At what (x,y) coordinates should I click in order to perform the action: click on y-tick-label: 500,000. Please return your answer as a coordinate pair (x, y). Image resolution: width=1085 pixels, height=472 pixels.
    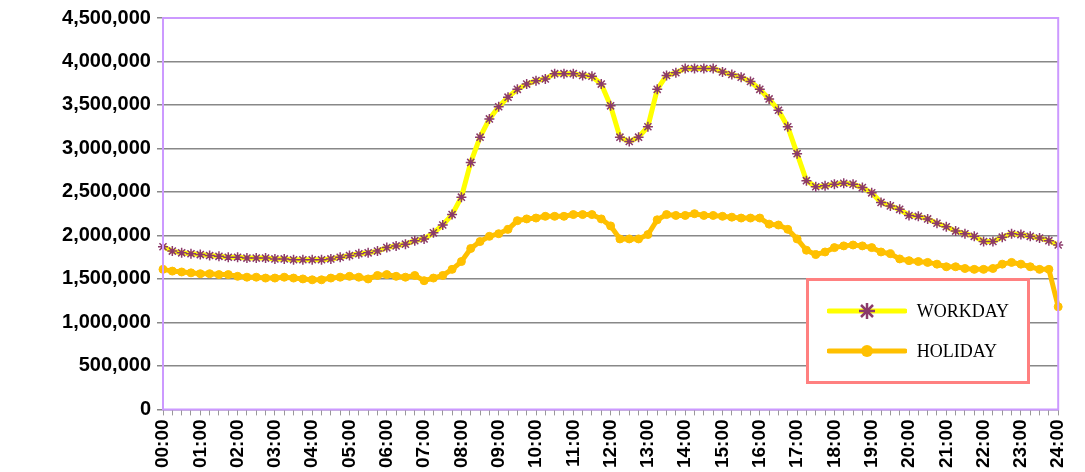
    Looking at the image, I should click on (114, 364).